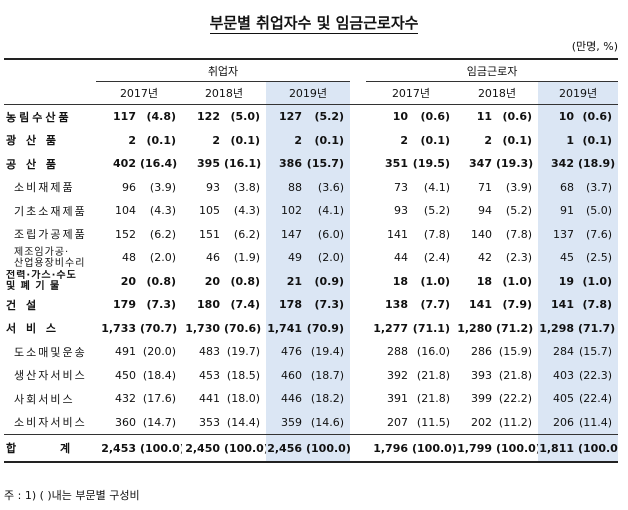 This screenshot has width=628, height=510. What do you see at coordinates (243, 422) in the screenshot?
I see `share-cell: (14.4)` at bounding box center [243, 422].